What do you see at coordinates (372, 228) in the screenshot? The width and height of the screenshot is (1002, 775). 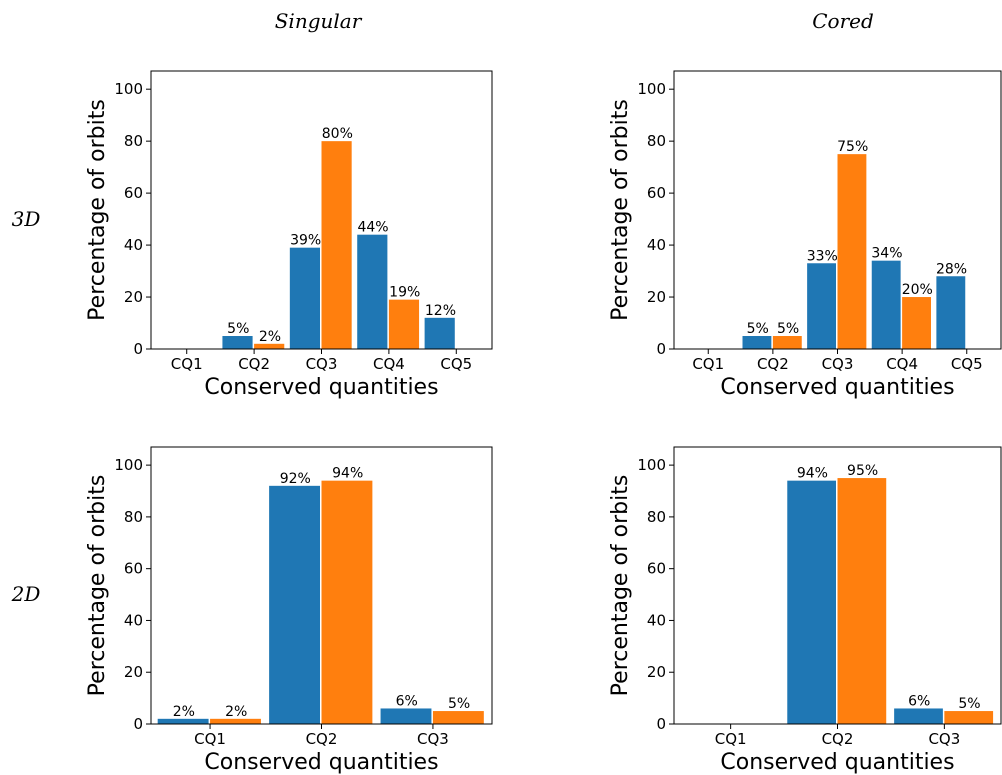 I see `data-label-cq4-series-1: 44%` at bounding box center [372, 228].